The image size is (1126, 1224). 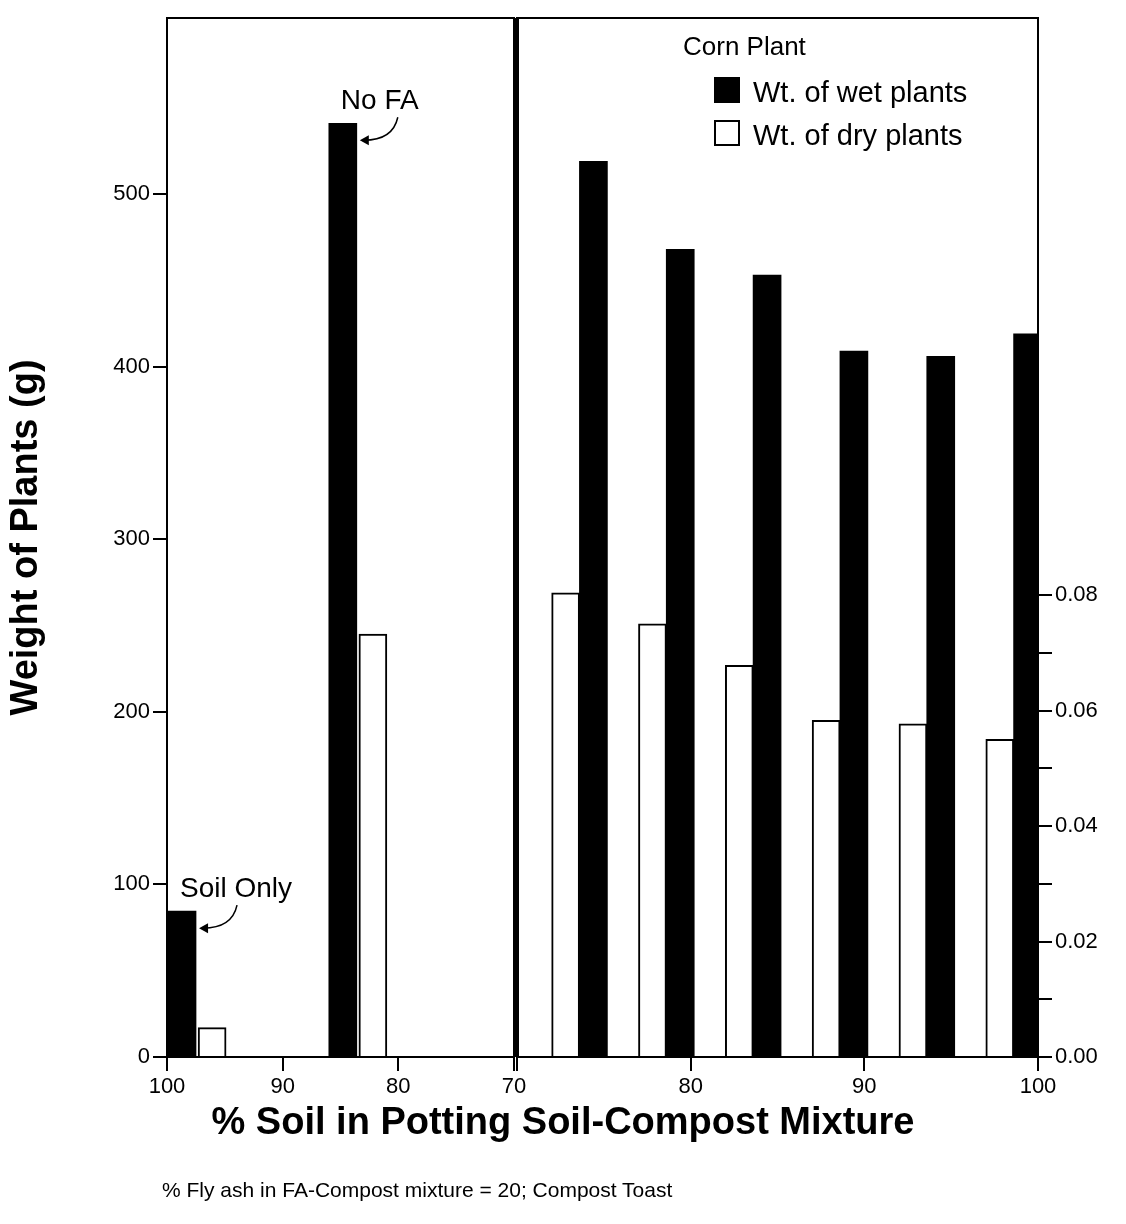 I want to click on text: 0.02, so click(x=1076, y=940).